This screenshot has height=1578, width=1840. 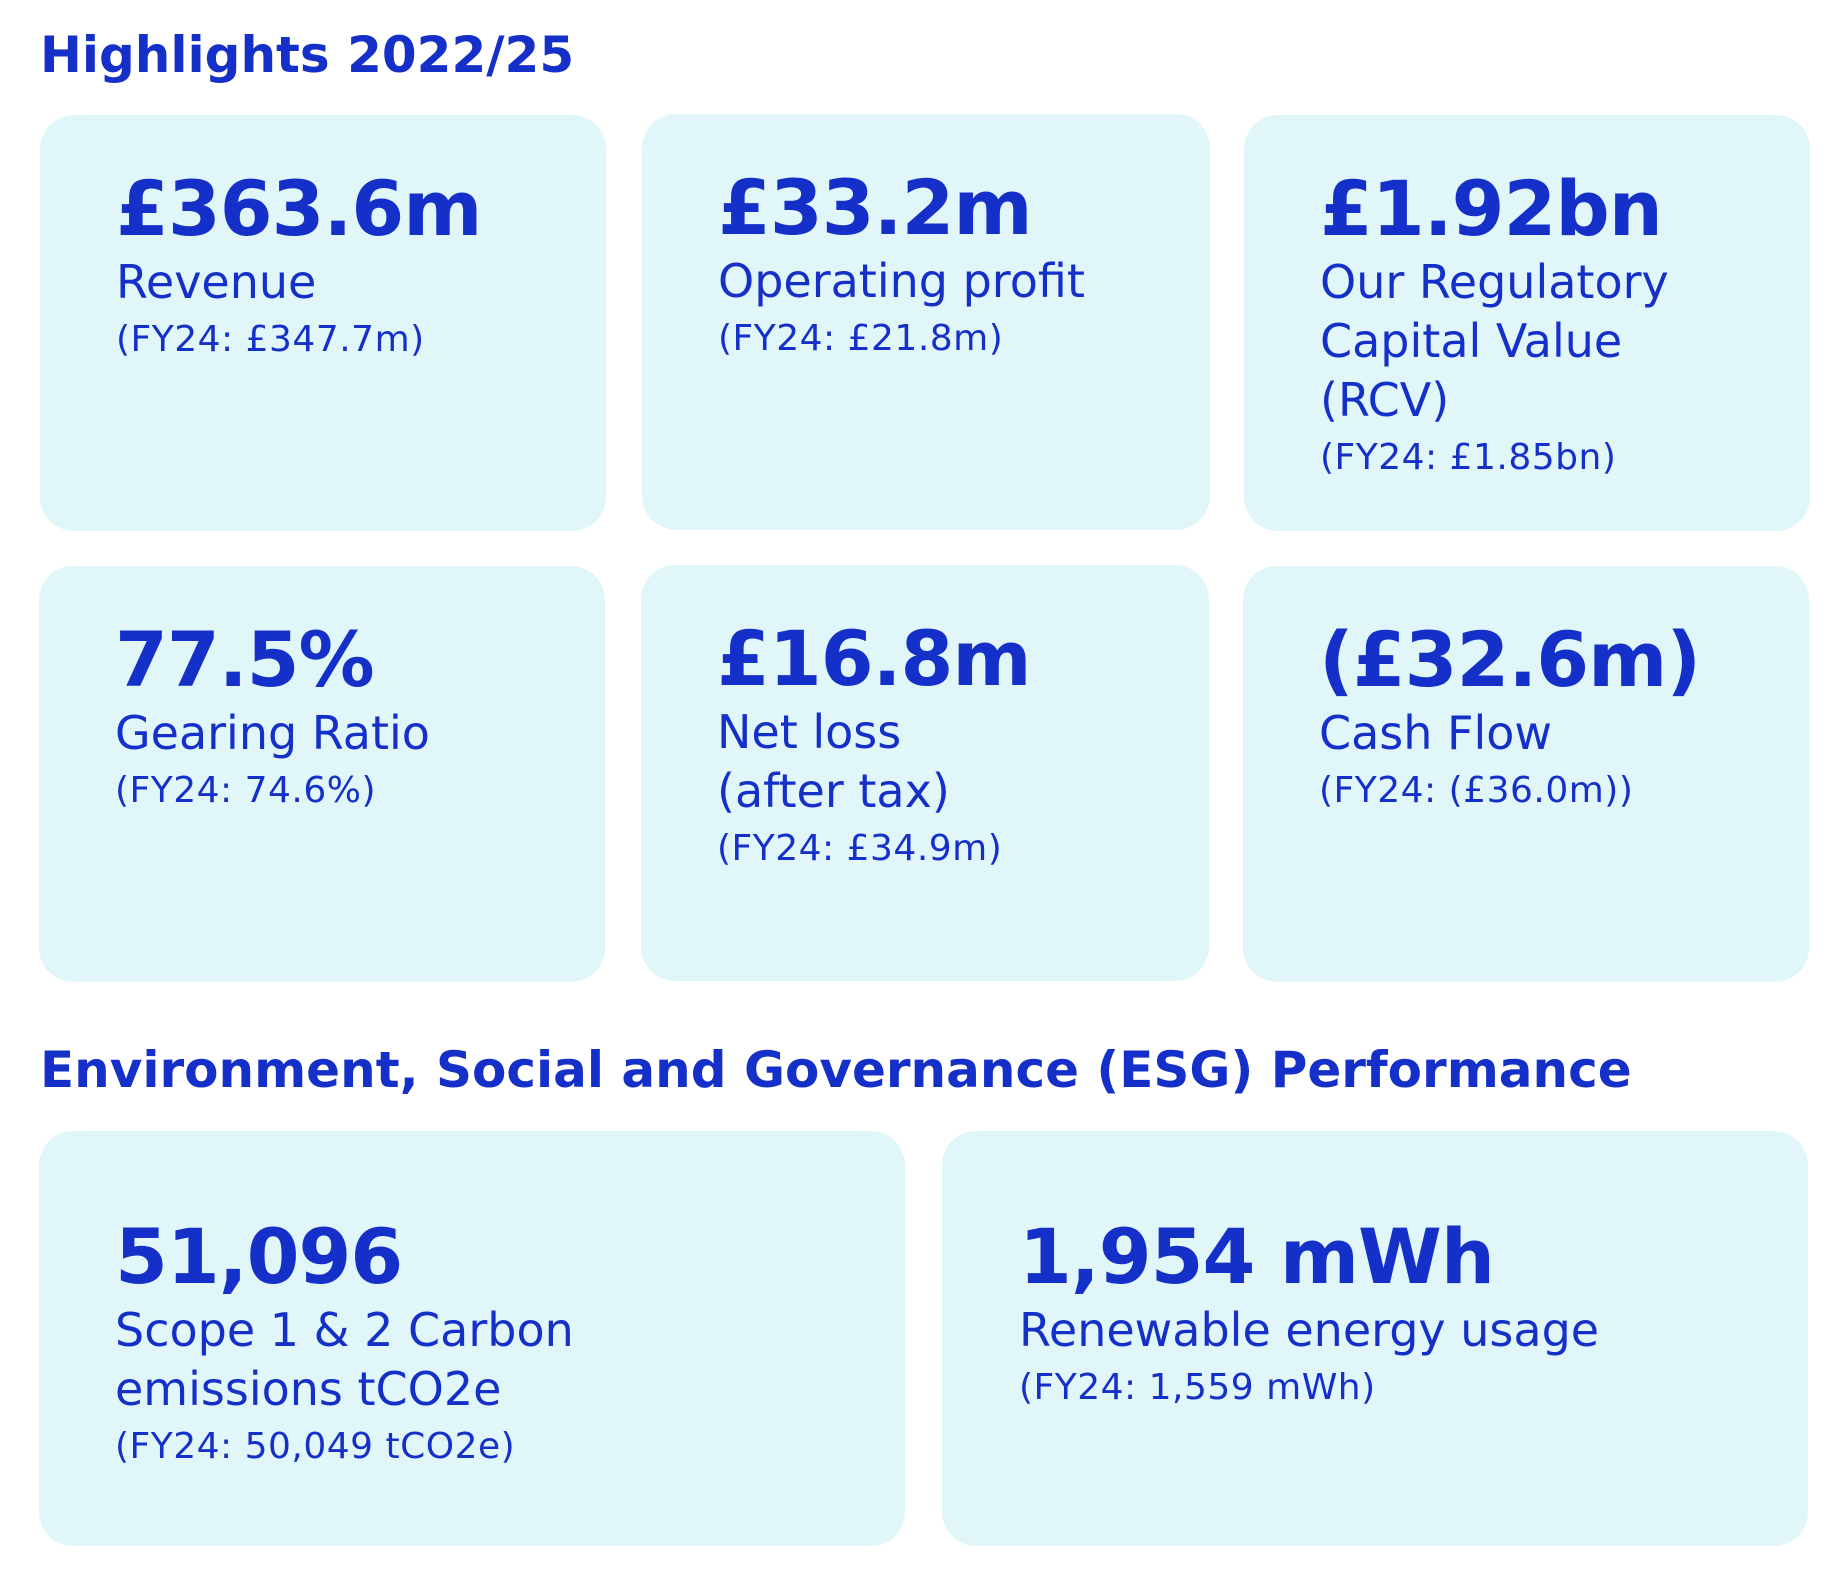 What do you see at coordinates (270, 339) in the screenshot?
I see `revenue-prior-year: (FY24: £347.7m)` at bounding box center [270, 339].